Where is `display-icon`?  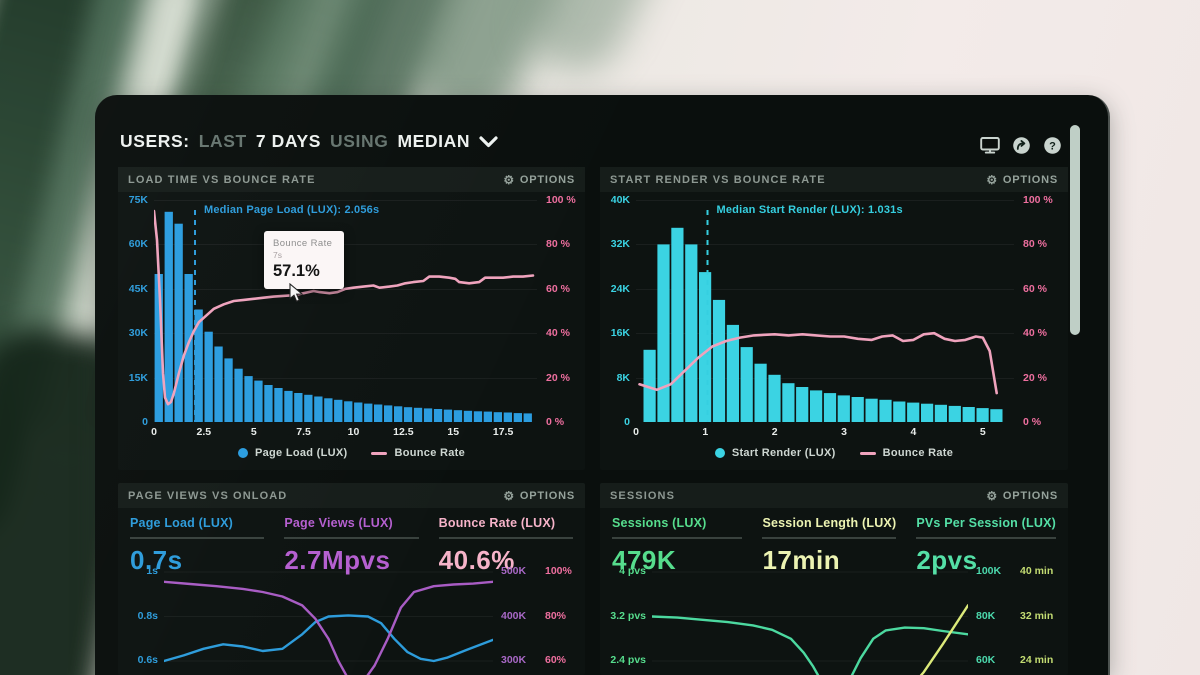
display-icon is located at coordinates (990, 145).